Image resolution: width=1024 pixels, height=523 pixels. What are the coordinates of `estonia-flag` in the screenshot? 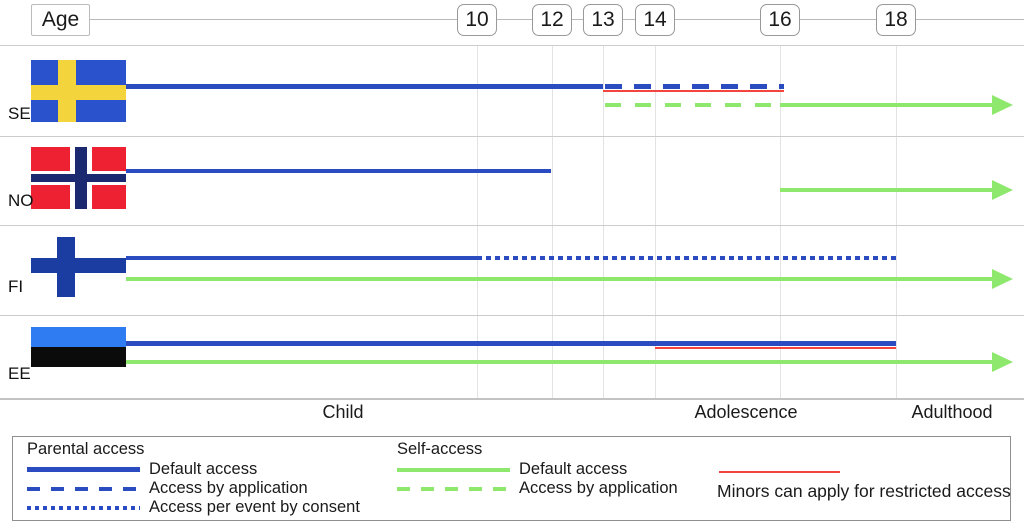 It's located at (78, 357).